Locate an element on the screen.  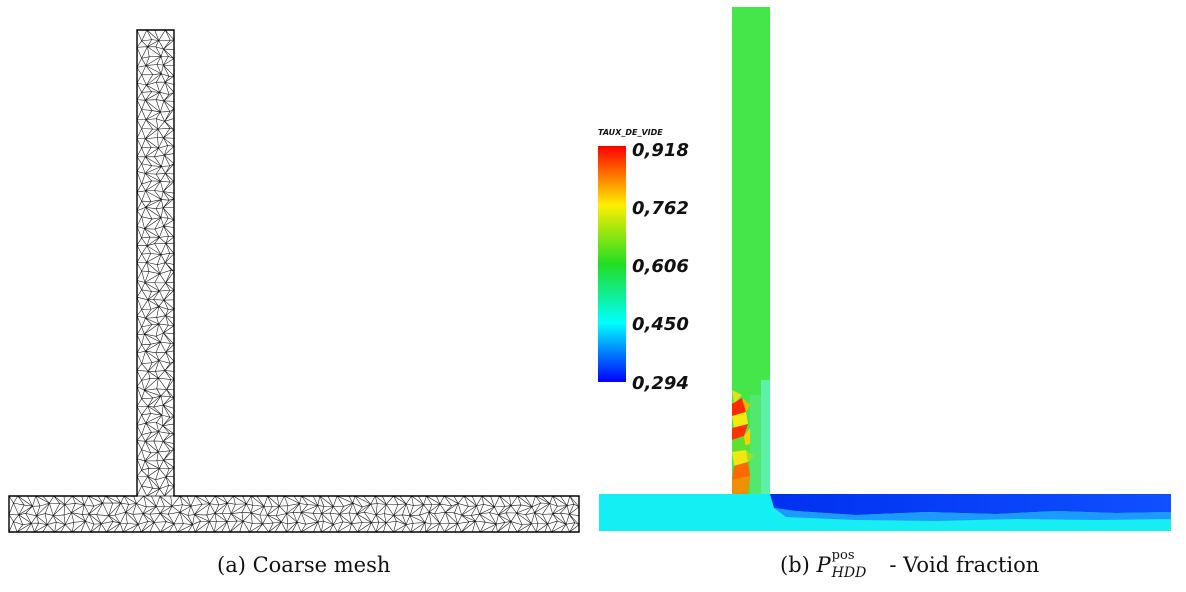
caption-b-text: - Void fraction is located at coordinates (964, 565).